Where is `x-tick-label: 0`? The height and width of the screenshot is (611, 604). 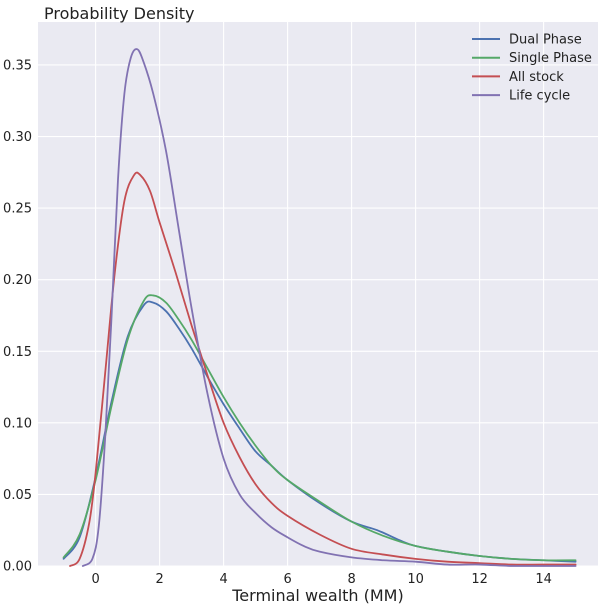
x-tick-label: 0 is located at coordinates (95, 579).